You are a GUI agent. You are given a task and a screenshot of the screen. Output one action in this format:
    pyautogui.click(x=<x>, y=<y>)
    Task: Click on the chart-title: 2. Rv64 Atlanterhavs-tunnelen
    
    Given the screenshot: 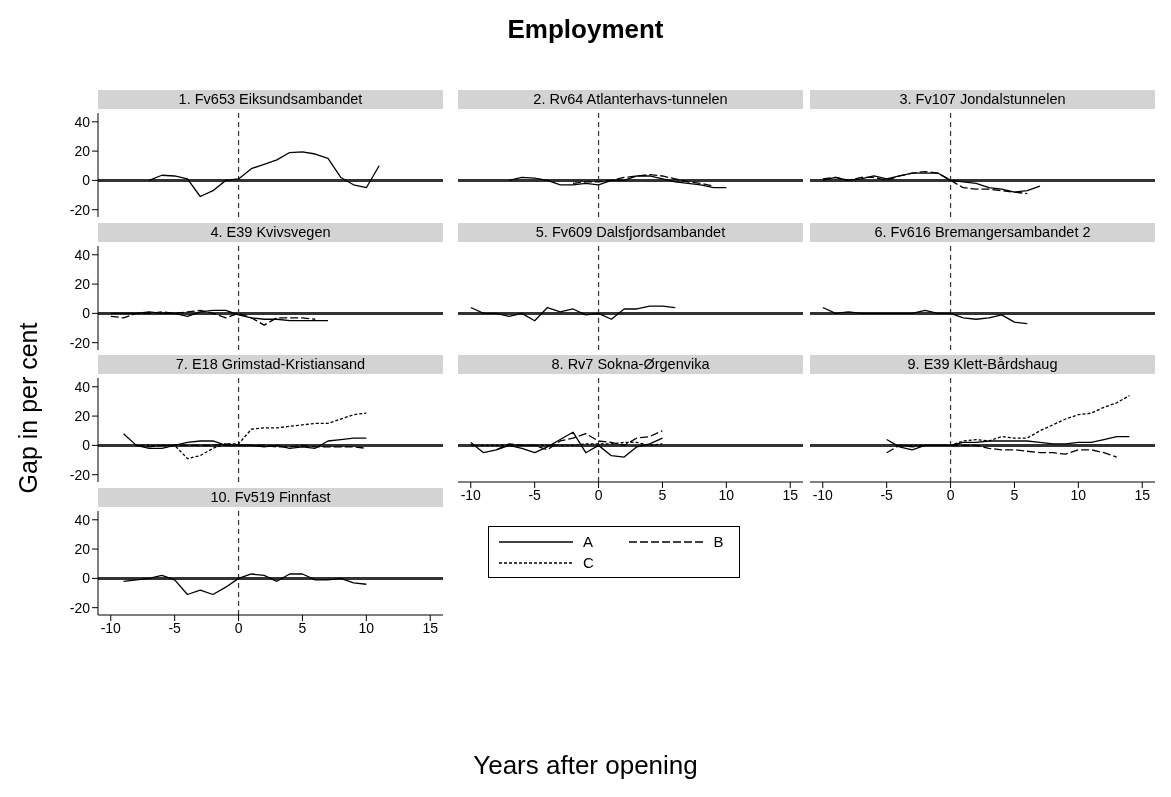 What is the action you would take?
    pyautogui.click(x=630, y=99)
    